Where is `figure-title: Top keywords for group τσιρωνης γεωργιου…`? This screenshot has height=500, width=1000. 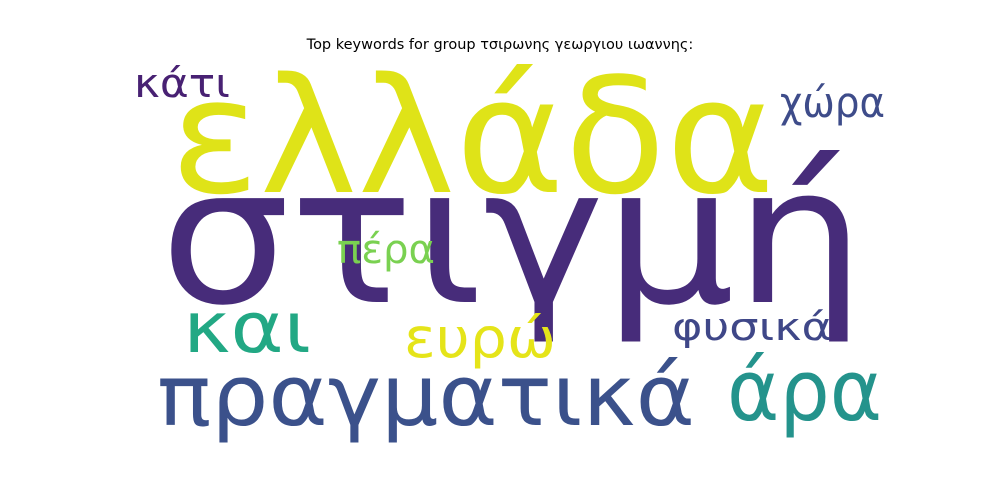
figure-title: Top keywords for group τσιρωνης γεωργιου… is located at coordinates (500, 45).